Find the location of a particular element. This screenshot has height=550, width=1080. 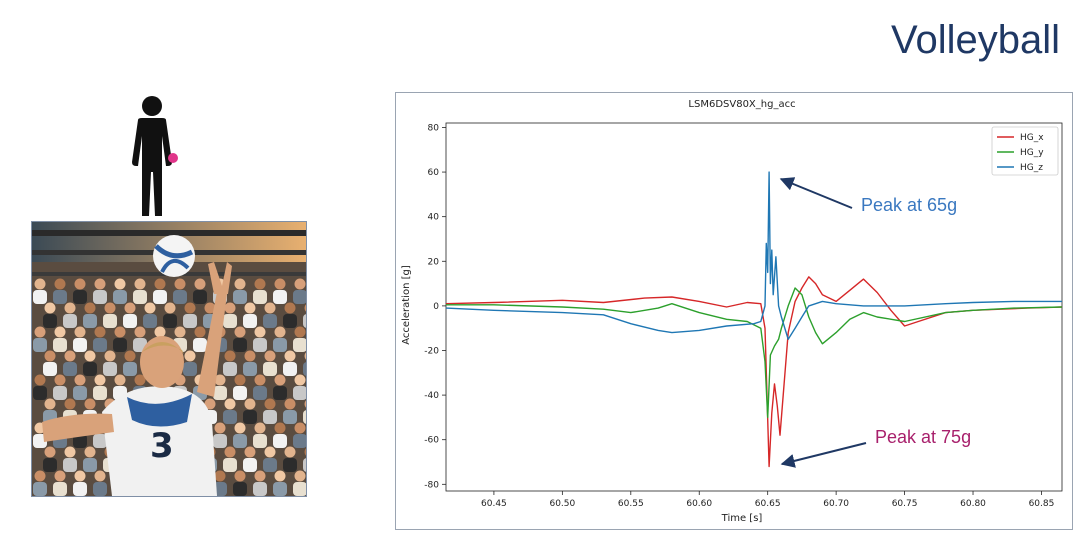

legend-label: HG_y is located at coordinates (1032, 153).